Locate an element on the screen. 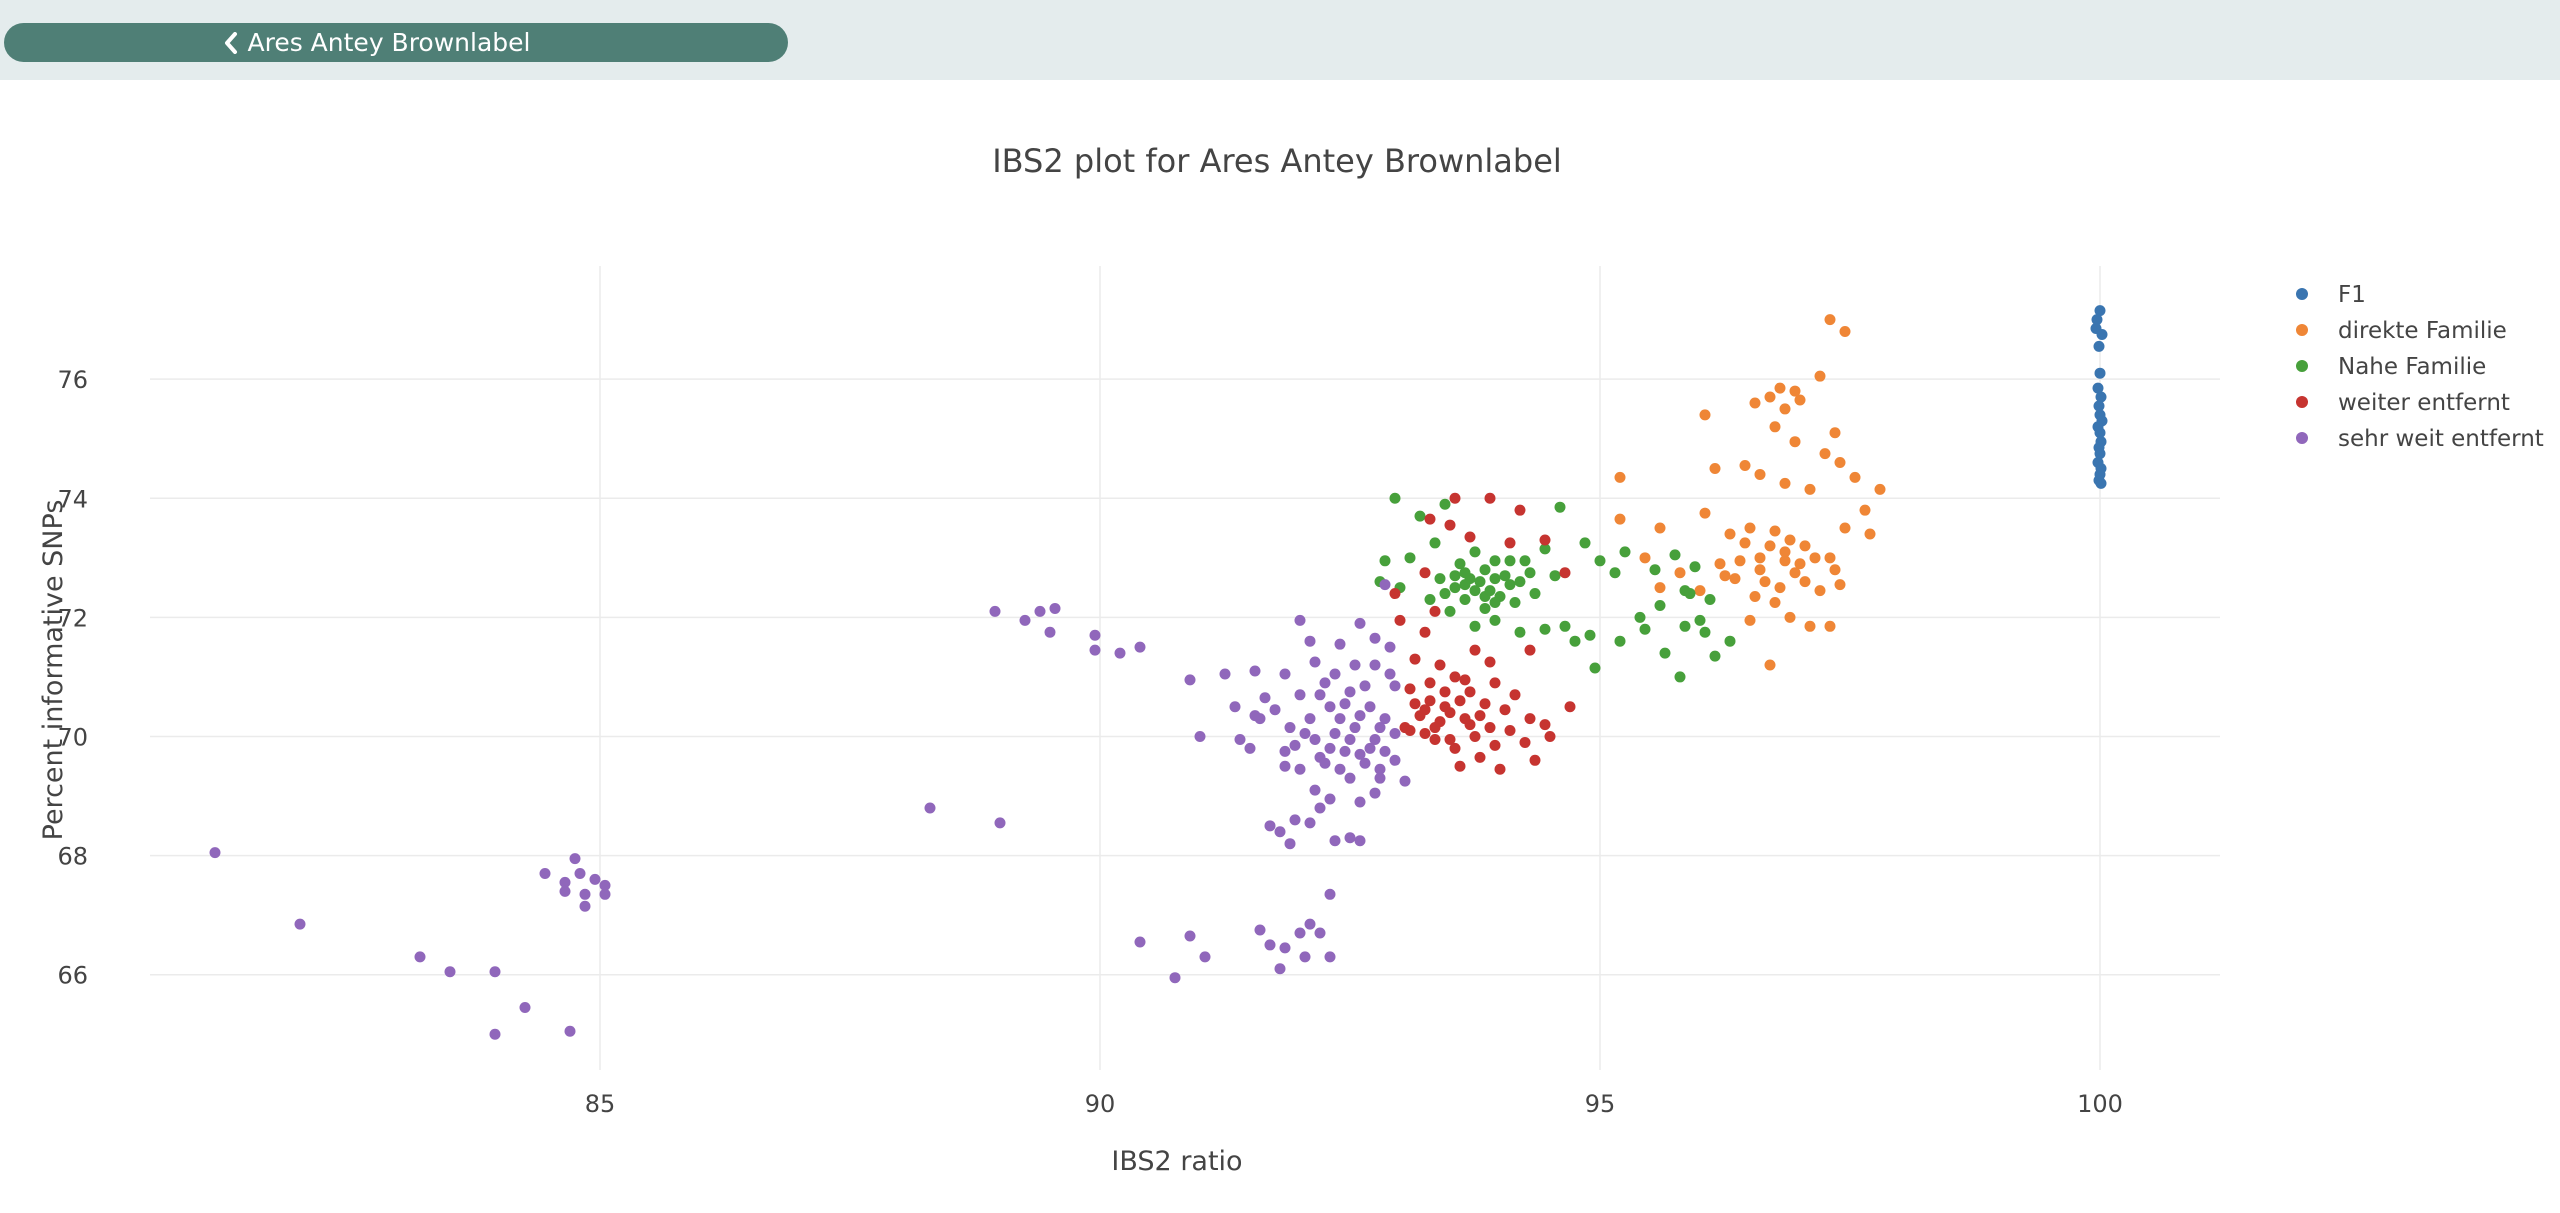 The height and width of the screenshot is (1213, 2560). y-tick-label: 74 is located at coordinates (72, 499).